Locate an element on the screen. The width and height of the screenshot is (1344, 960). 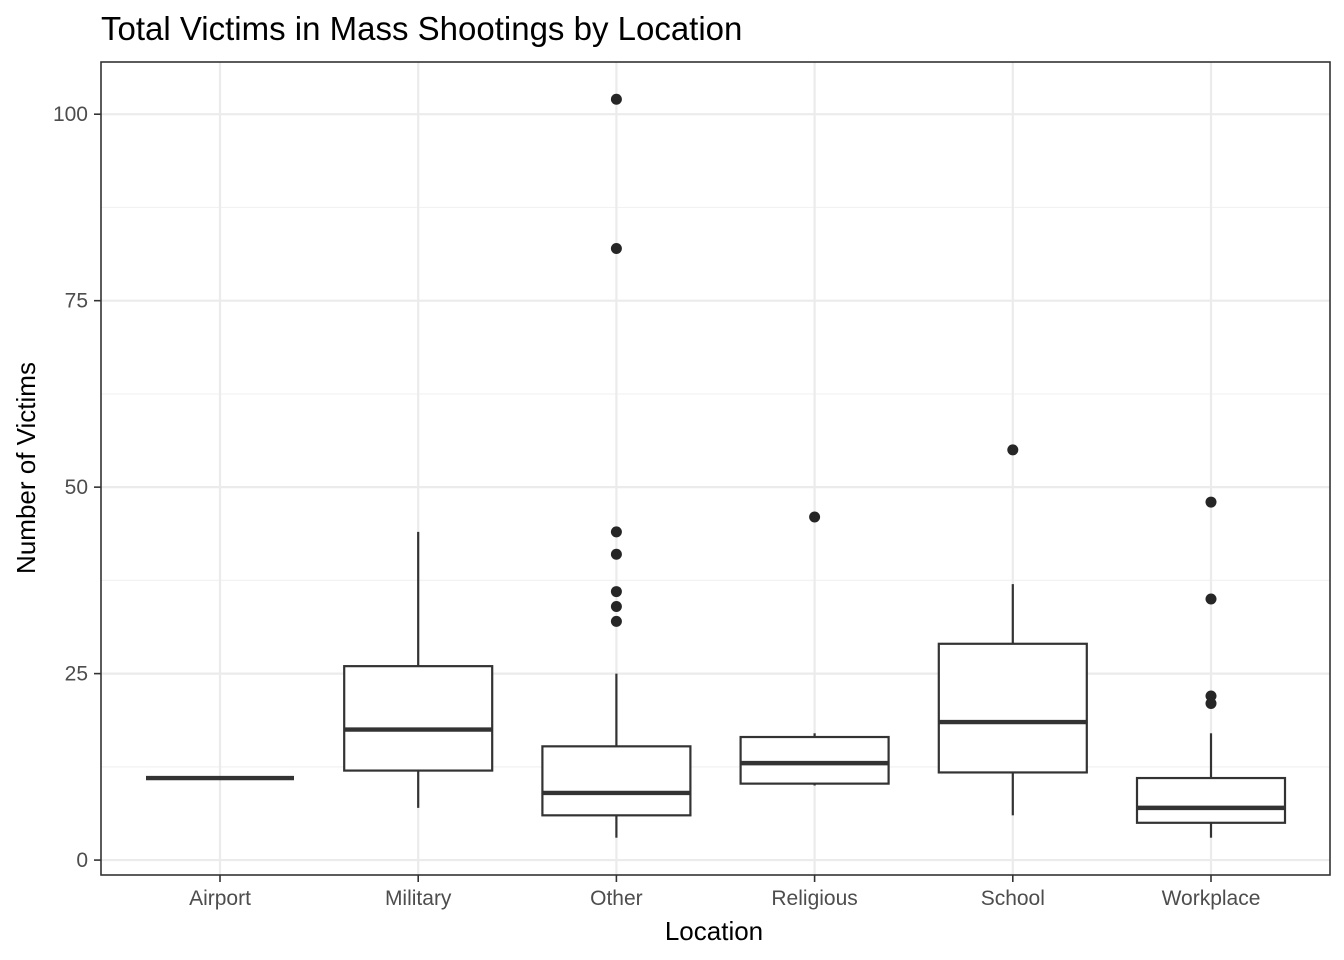
x-tick-label: Other is located at coordinates (616, 898).